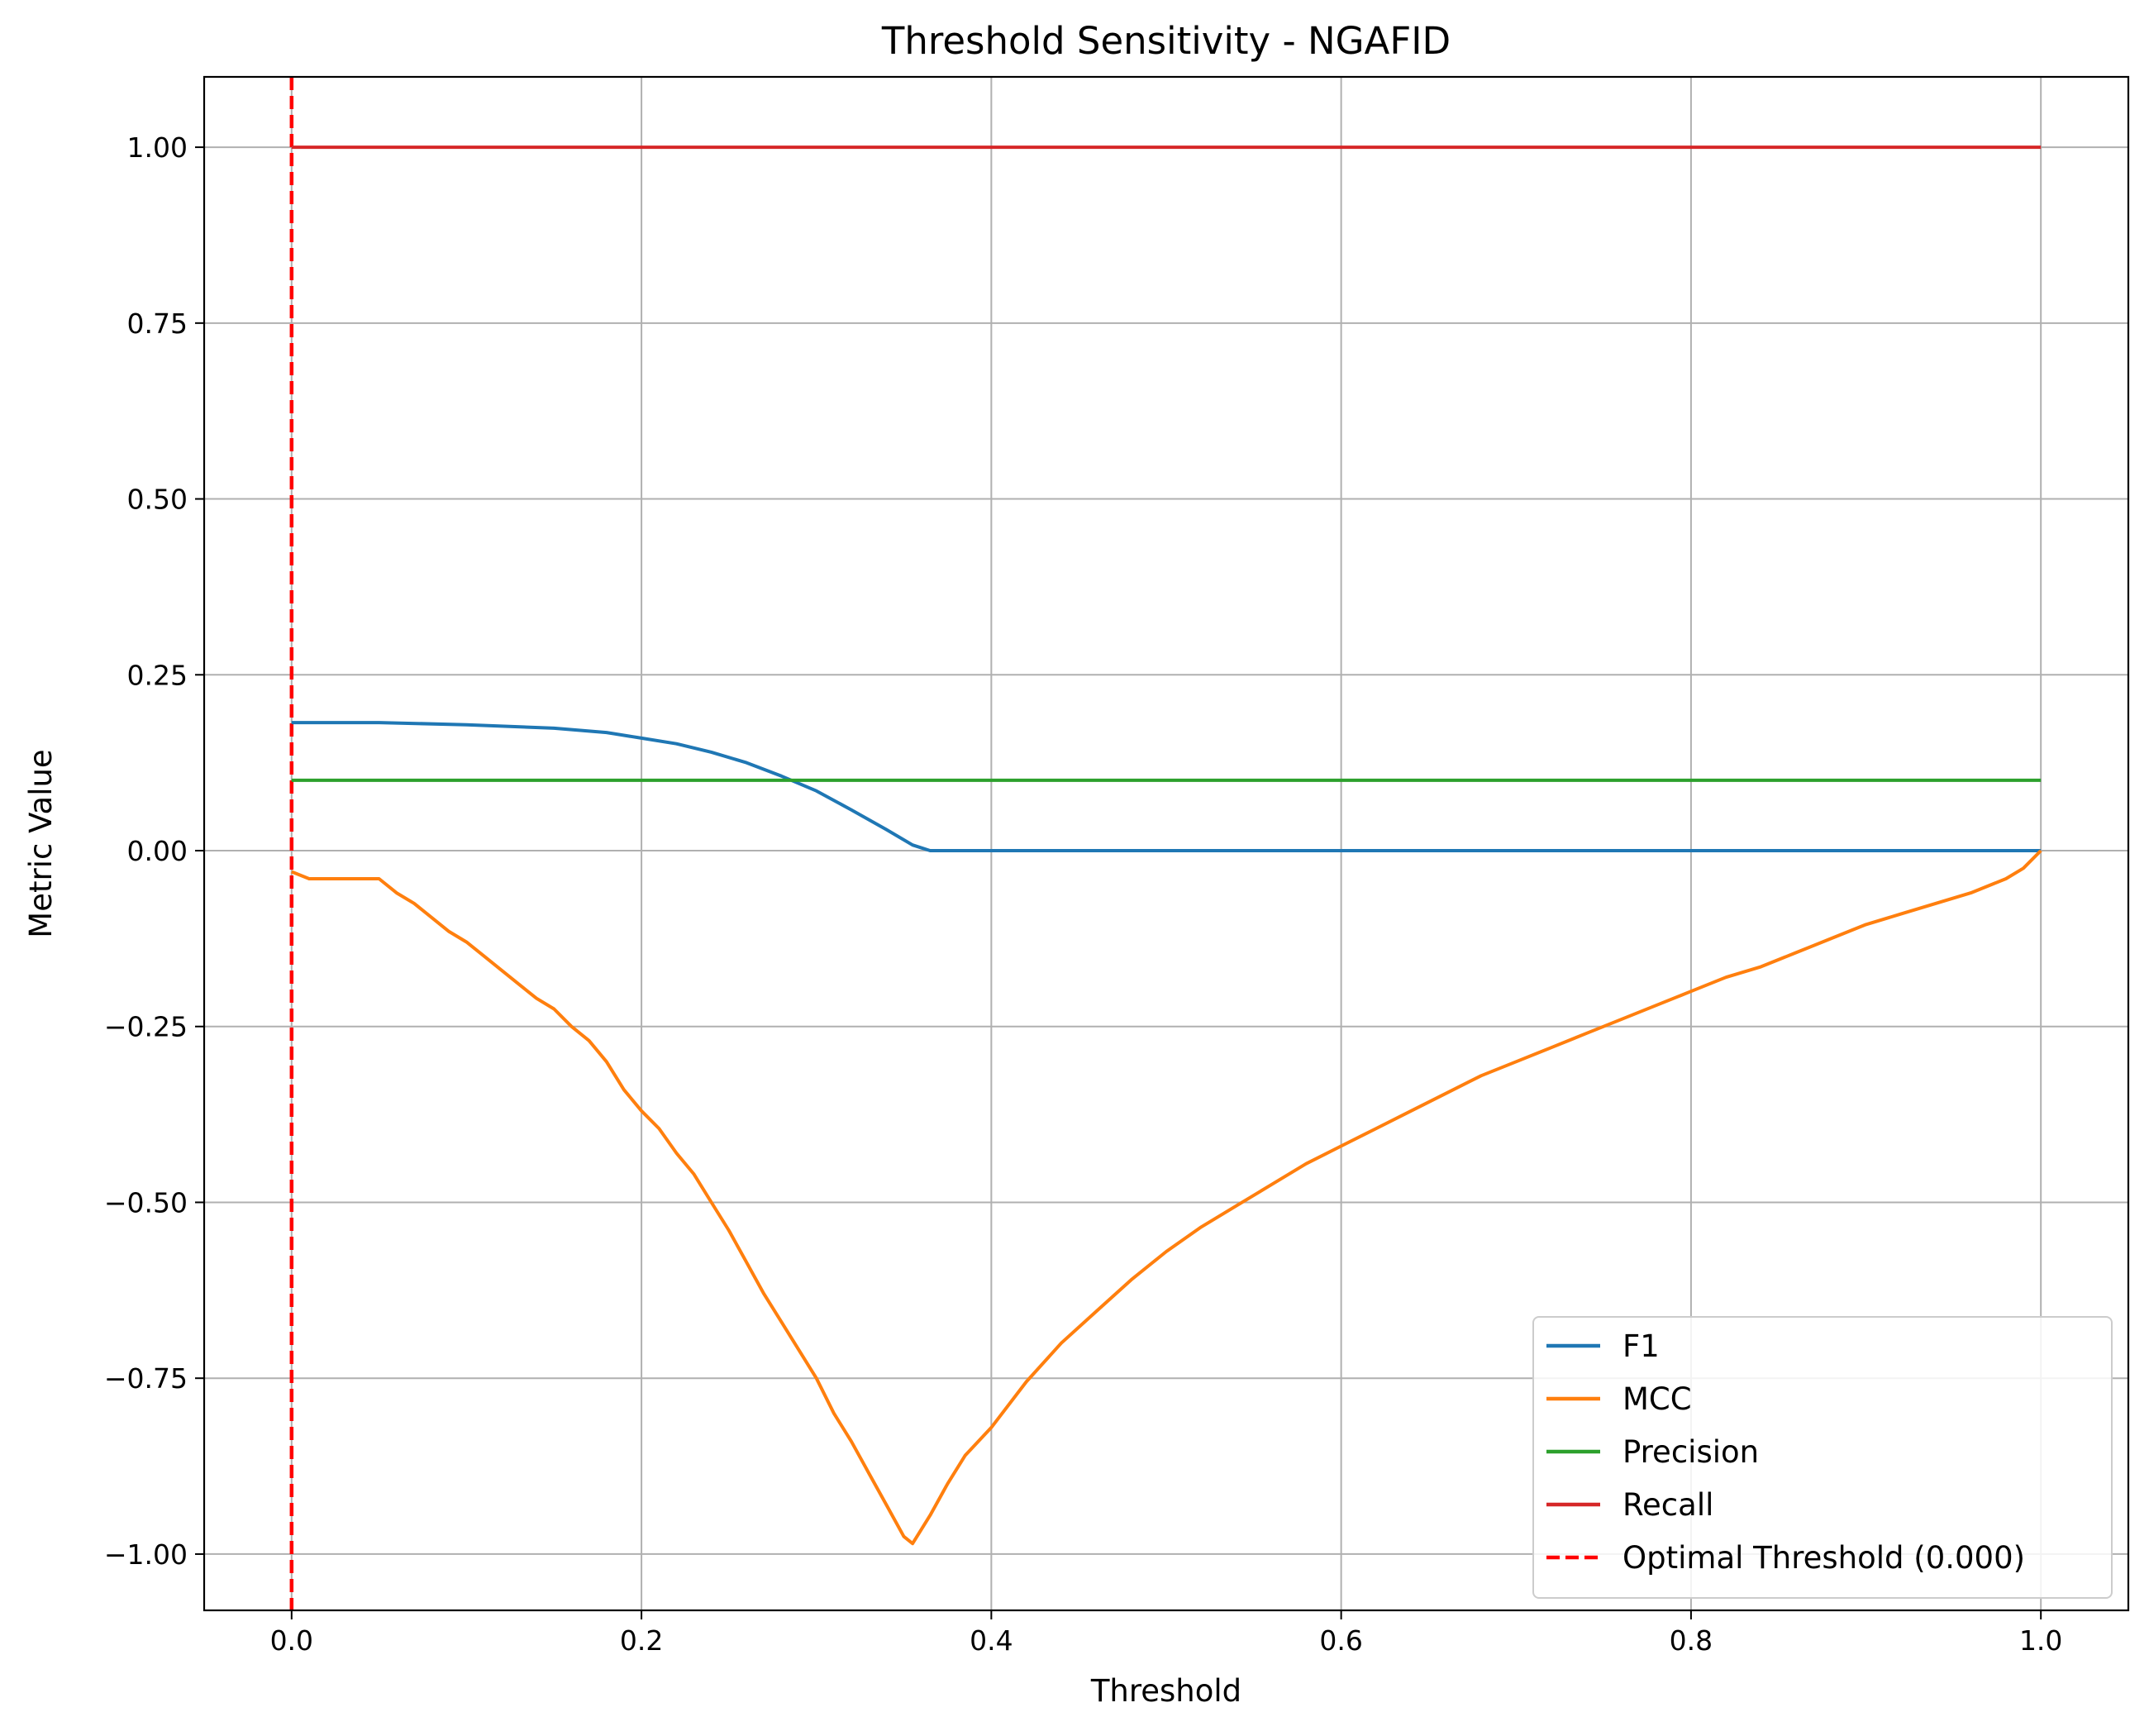 This screenshot has height=1736, width=2149. Describe the element at coordinates (291, 1640) in the screenshot. I see `x-tick-label: 0.0` at that location.